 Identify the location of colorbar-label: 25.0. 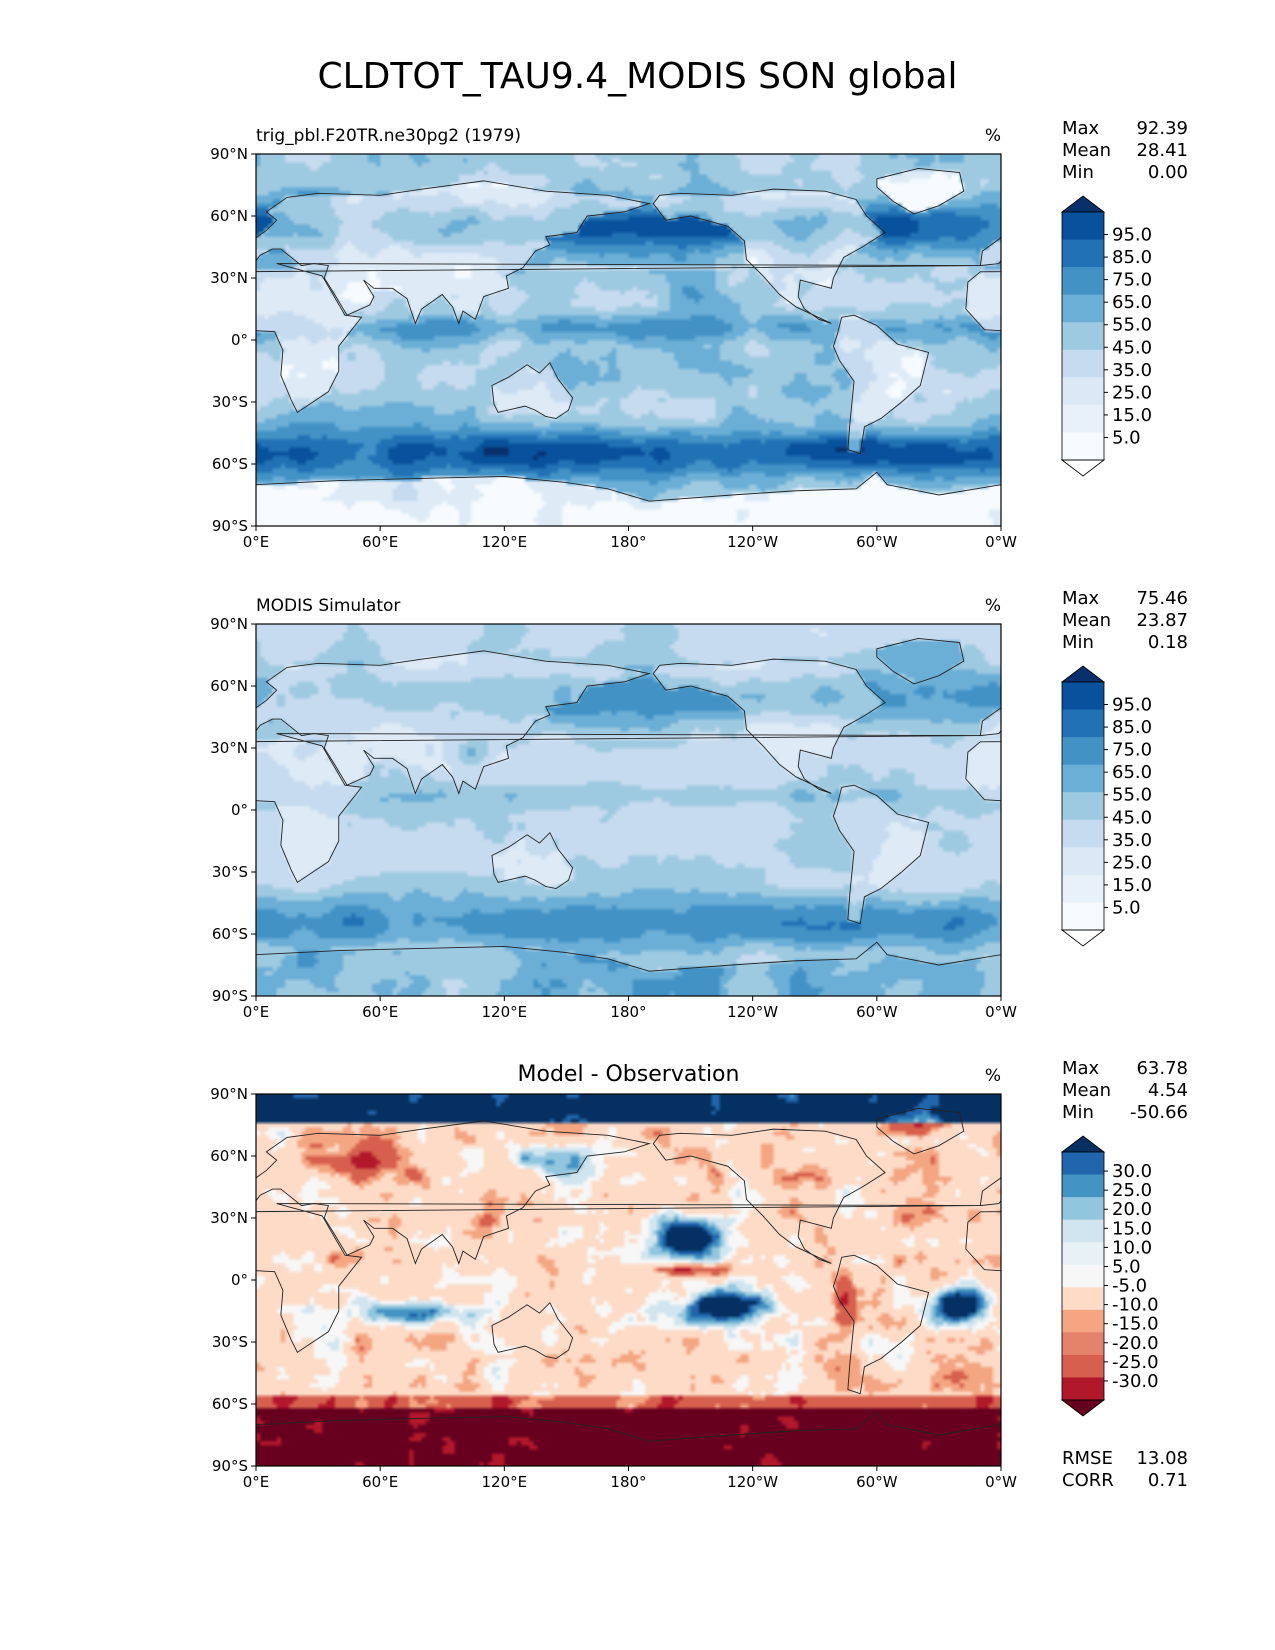
(1132, 862).